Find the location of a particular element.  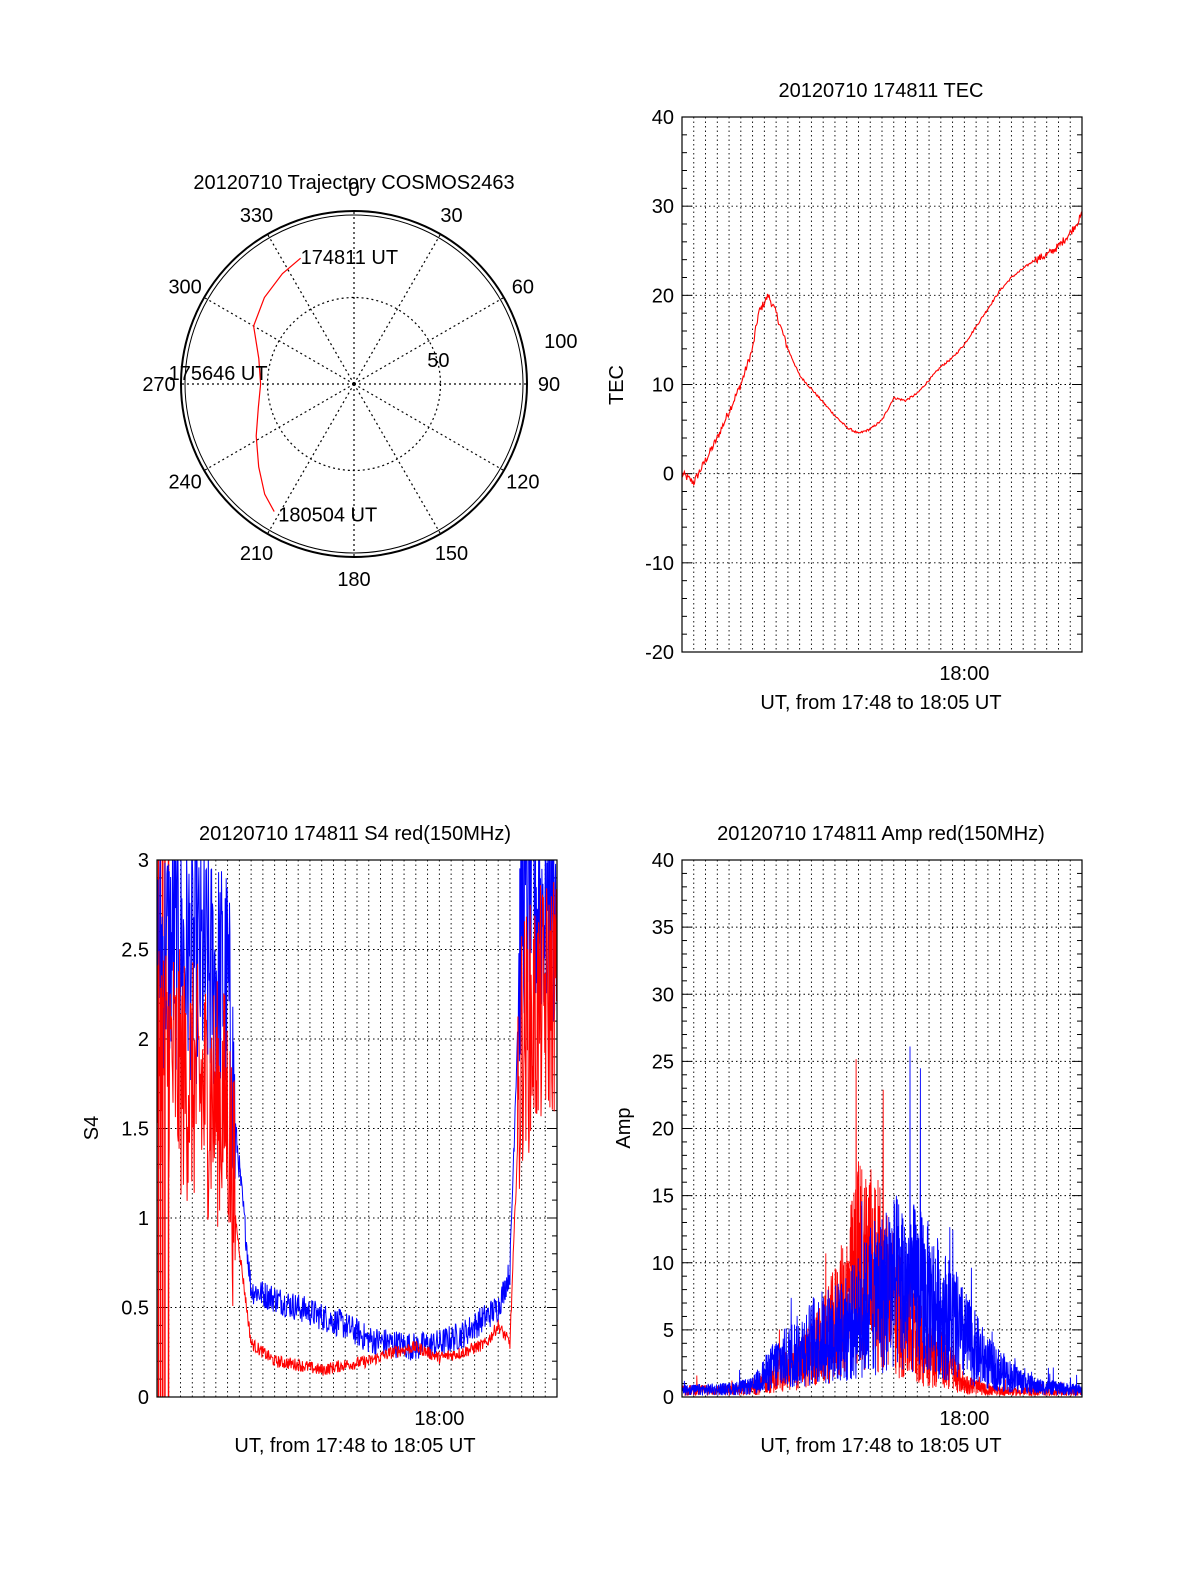

s4-xlabel: UT, from 17:48 to 18:05 UT is located at coordinates (354, 1446).